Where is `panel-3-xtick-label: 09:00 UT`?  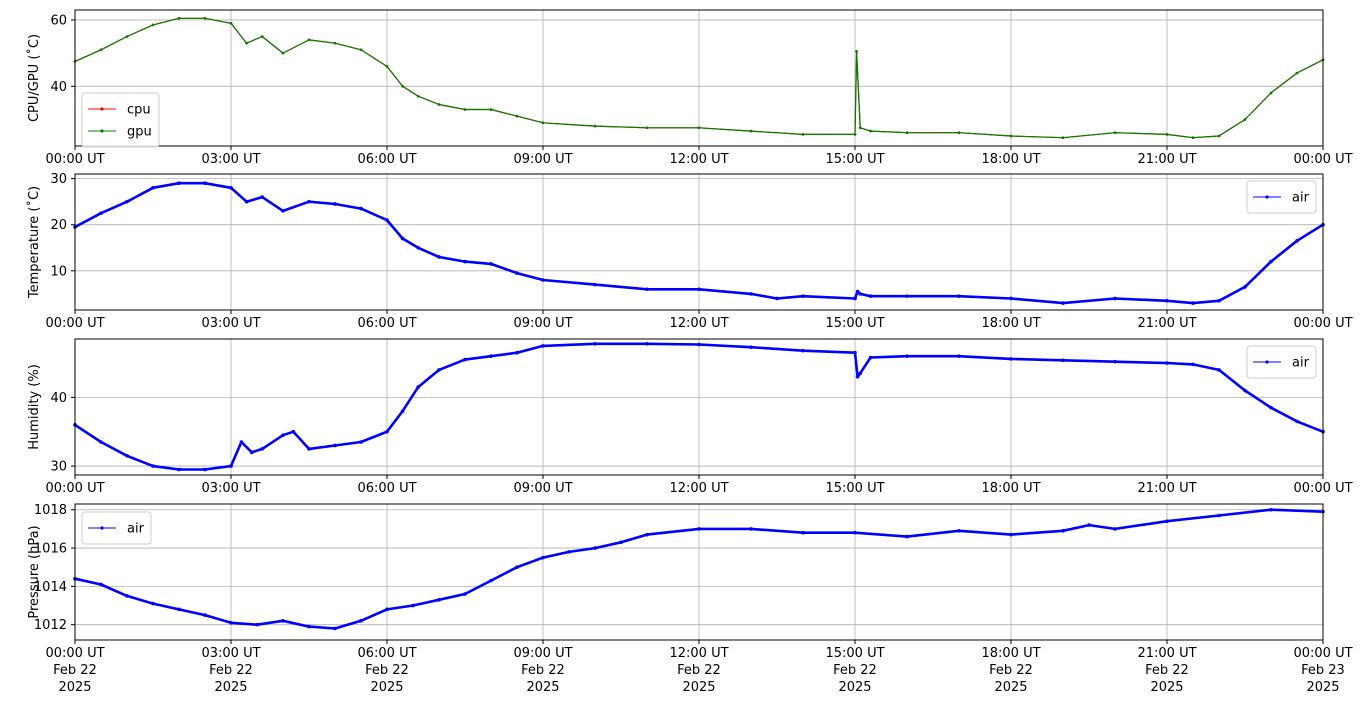
panel-3-xtick-label: 09:00 UT is located at coordinates (542, 653).